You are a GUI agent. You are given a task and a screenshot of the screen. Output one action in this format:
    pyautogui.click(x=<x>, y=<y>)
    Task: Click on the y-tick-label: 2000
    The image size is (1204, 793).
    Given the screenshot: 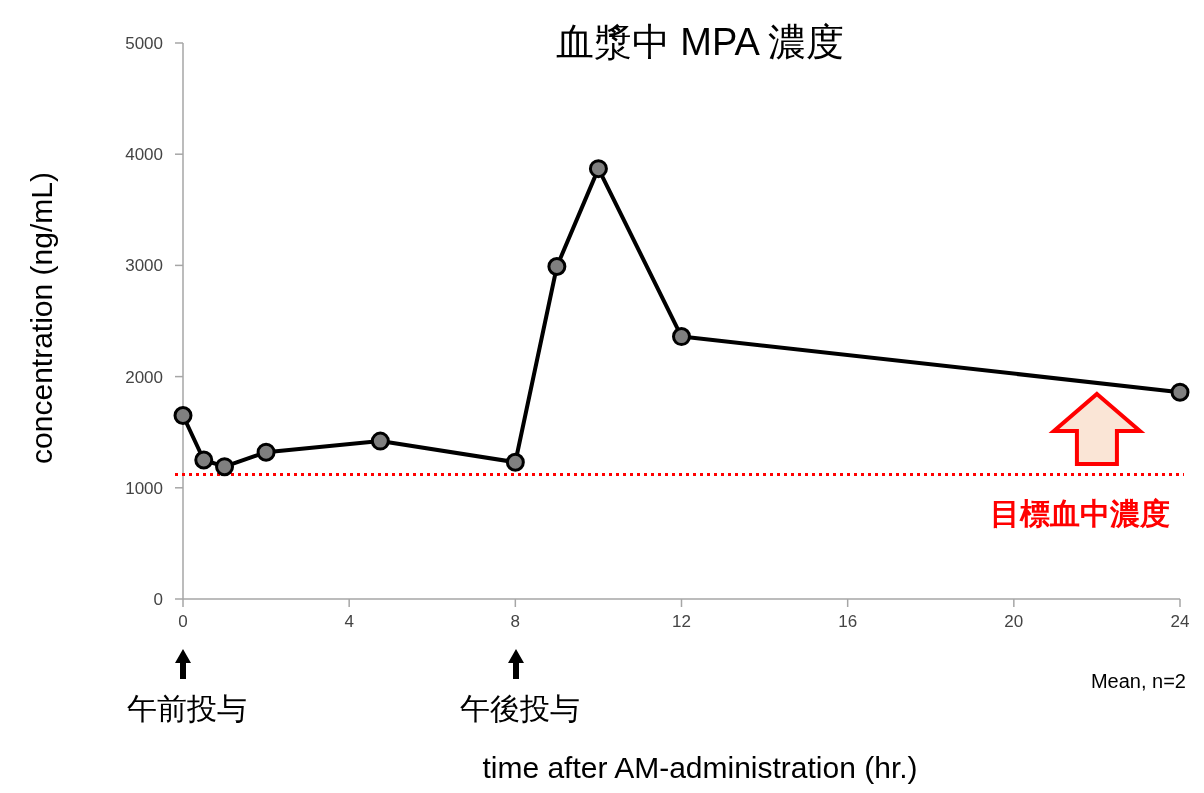 What is the action you would take?
    pyautogui.click(x=144, y=377)
    